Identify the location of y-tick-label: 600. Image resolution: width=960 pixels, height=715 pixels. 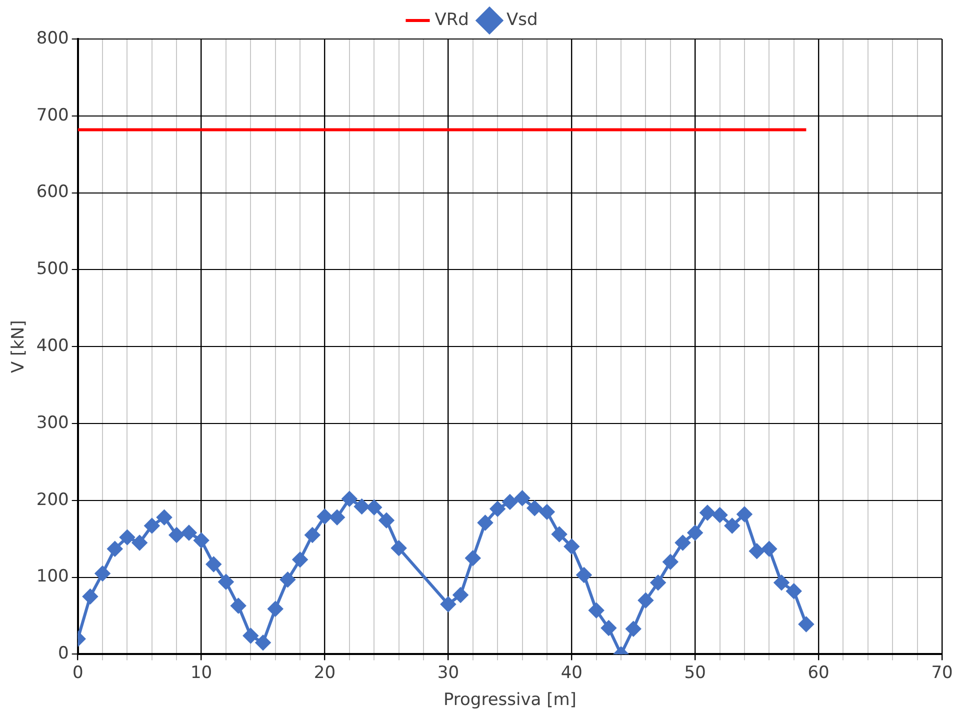
(52, 192).